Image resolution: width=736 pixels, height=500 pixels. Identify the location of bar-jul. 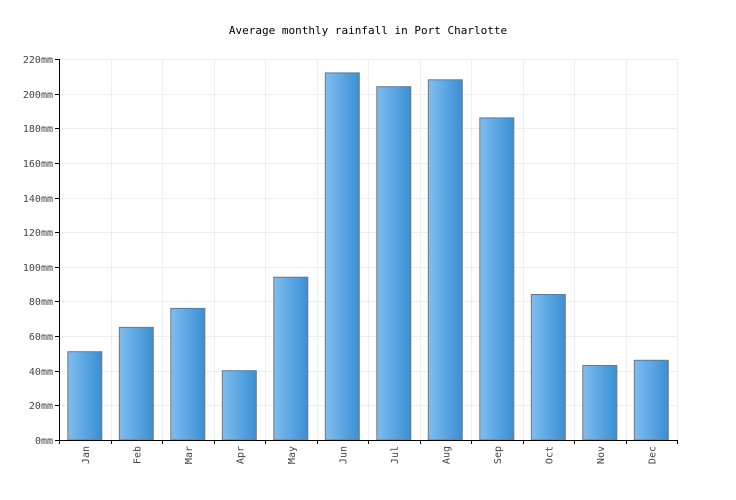
(394, 263).